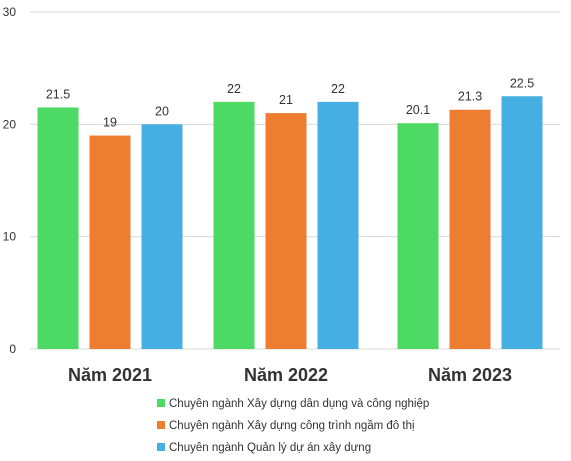 This screenshot has width=571, height=461. I want to click on data-label: 21.5, so click(58, 94).